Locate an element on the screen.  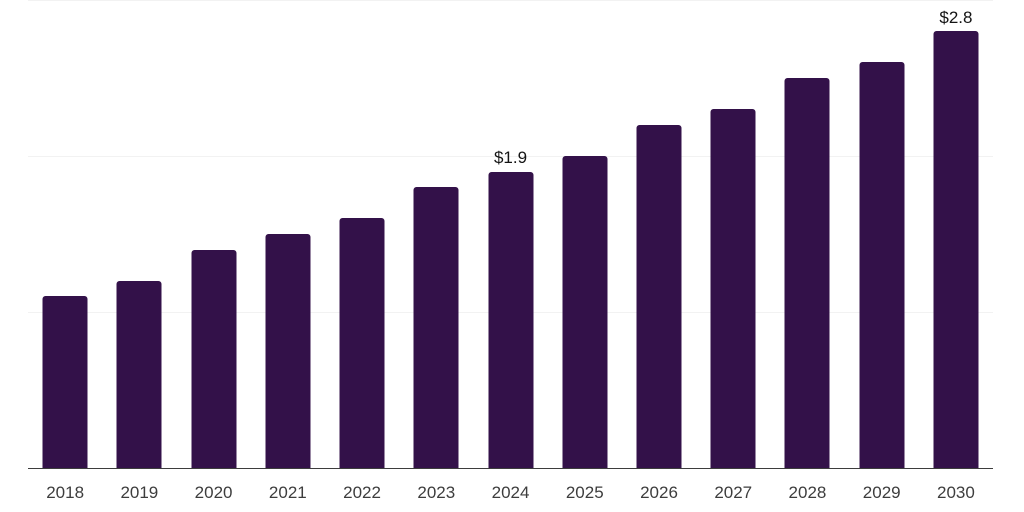
x-tick-2027: 2027 is located at coordinates (733, 492).